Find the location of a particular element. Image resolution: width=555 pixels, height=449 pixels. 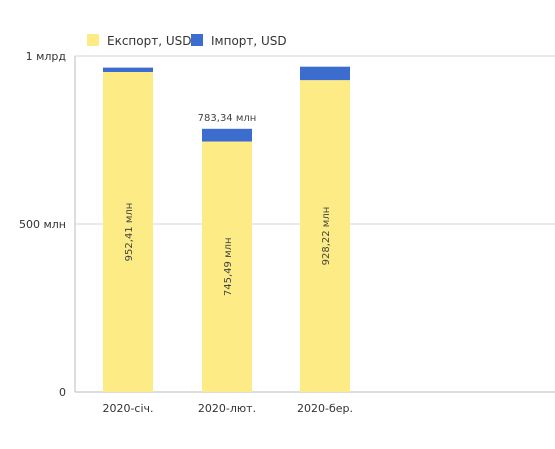

legend: Експорт, USD Імпорт, USD is located at coordinates (187, 41).